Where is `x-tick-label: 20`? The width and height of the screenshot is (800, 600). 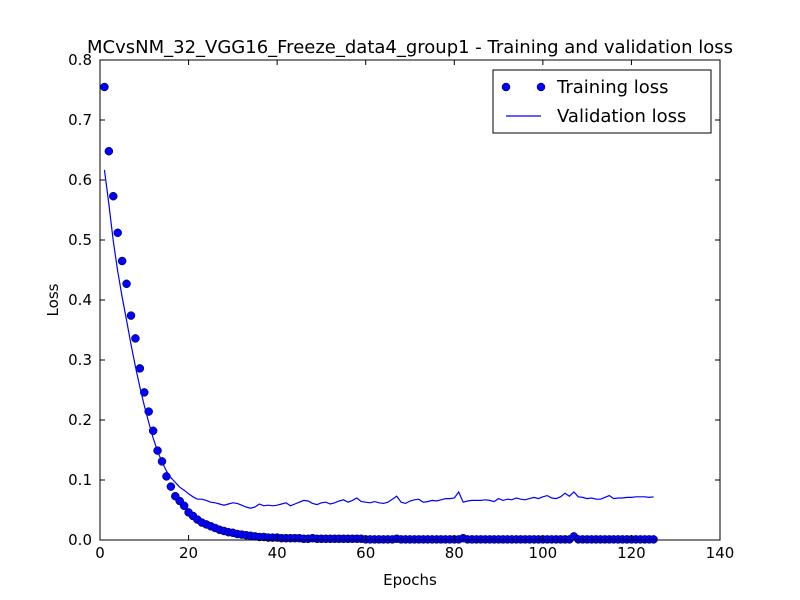 x-tick-label: 20 is located at coordinates (188, 553).